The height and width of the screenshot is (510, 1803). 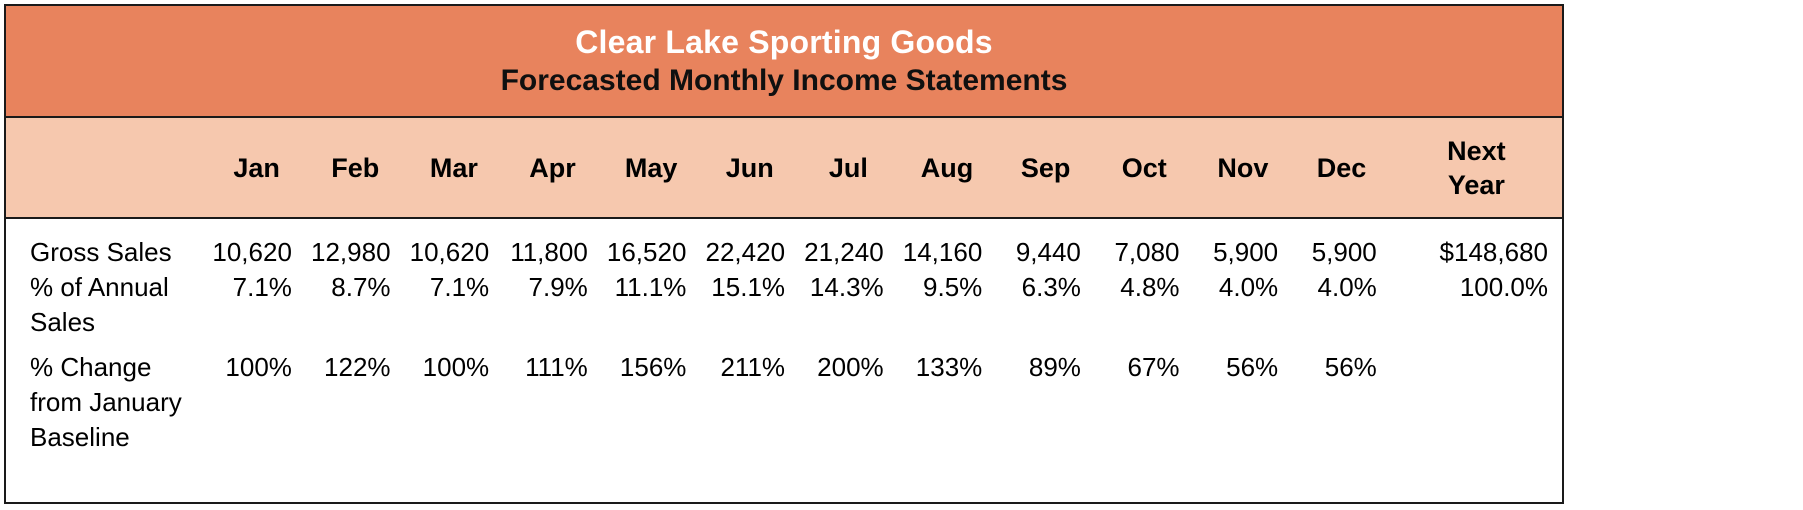 I want to click on table-cell: 9.5%, so click(x=947, y=305).